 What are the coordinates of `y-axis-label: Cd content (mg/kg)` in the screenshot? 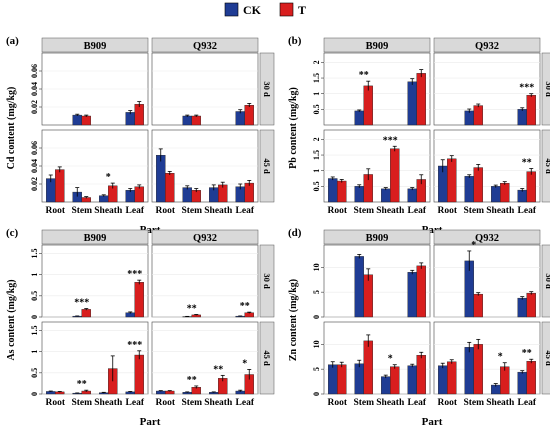 It's located at (11, 128).